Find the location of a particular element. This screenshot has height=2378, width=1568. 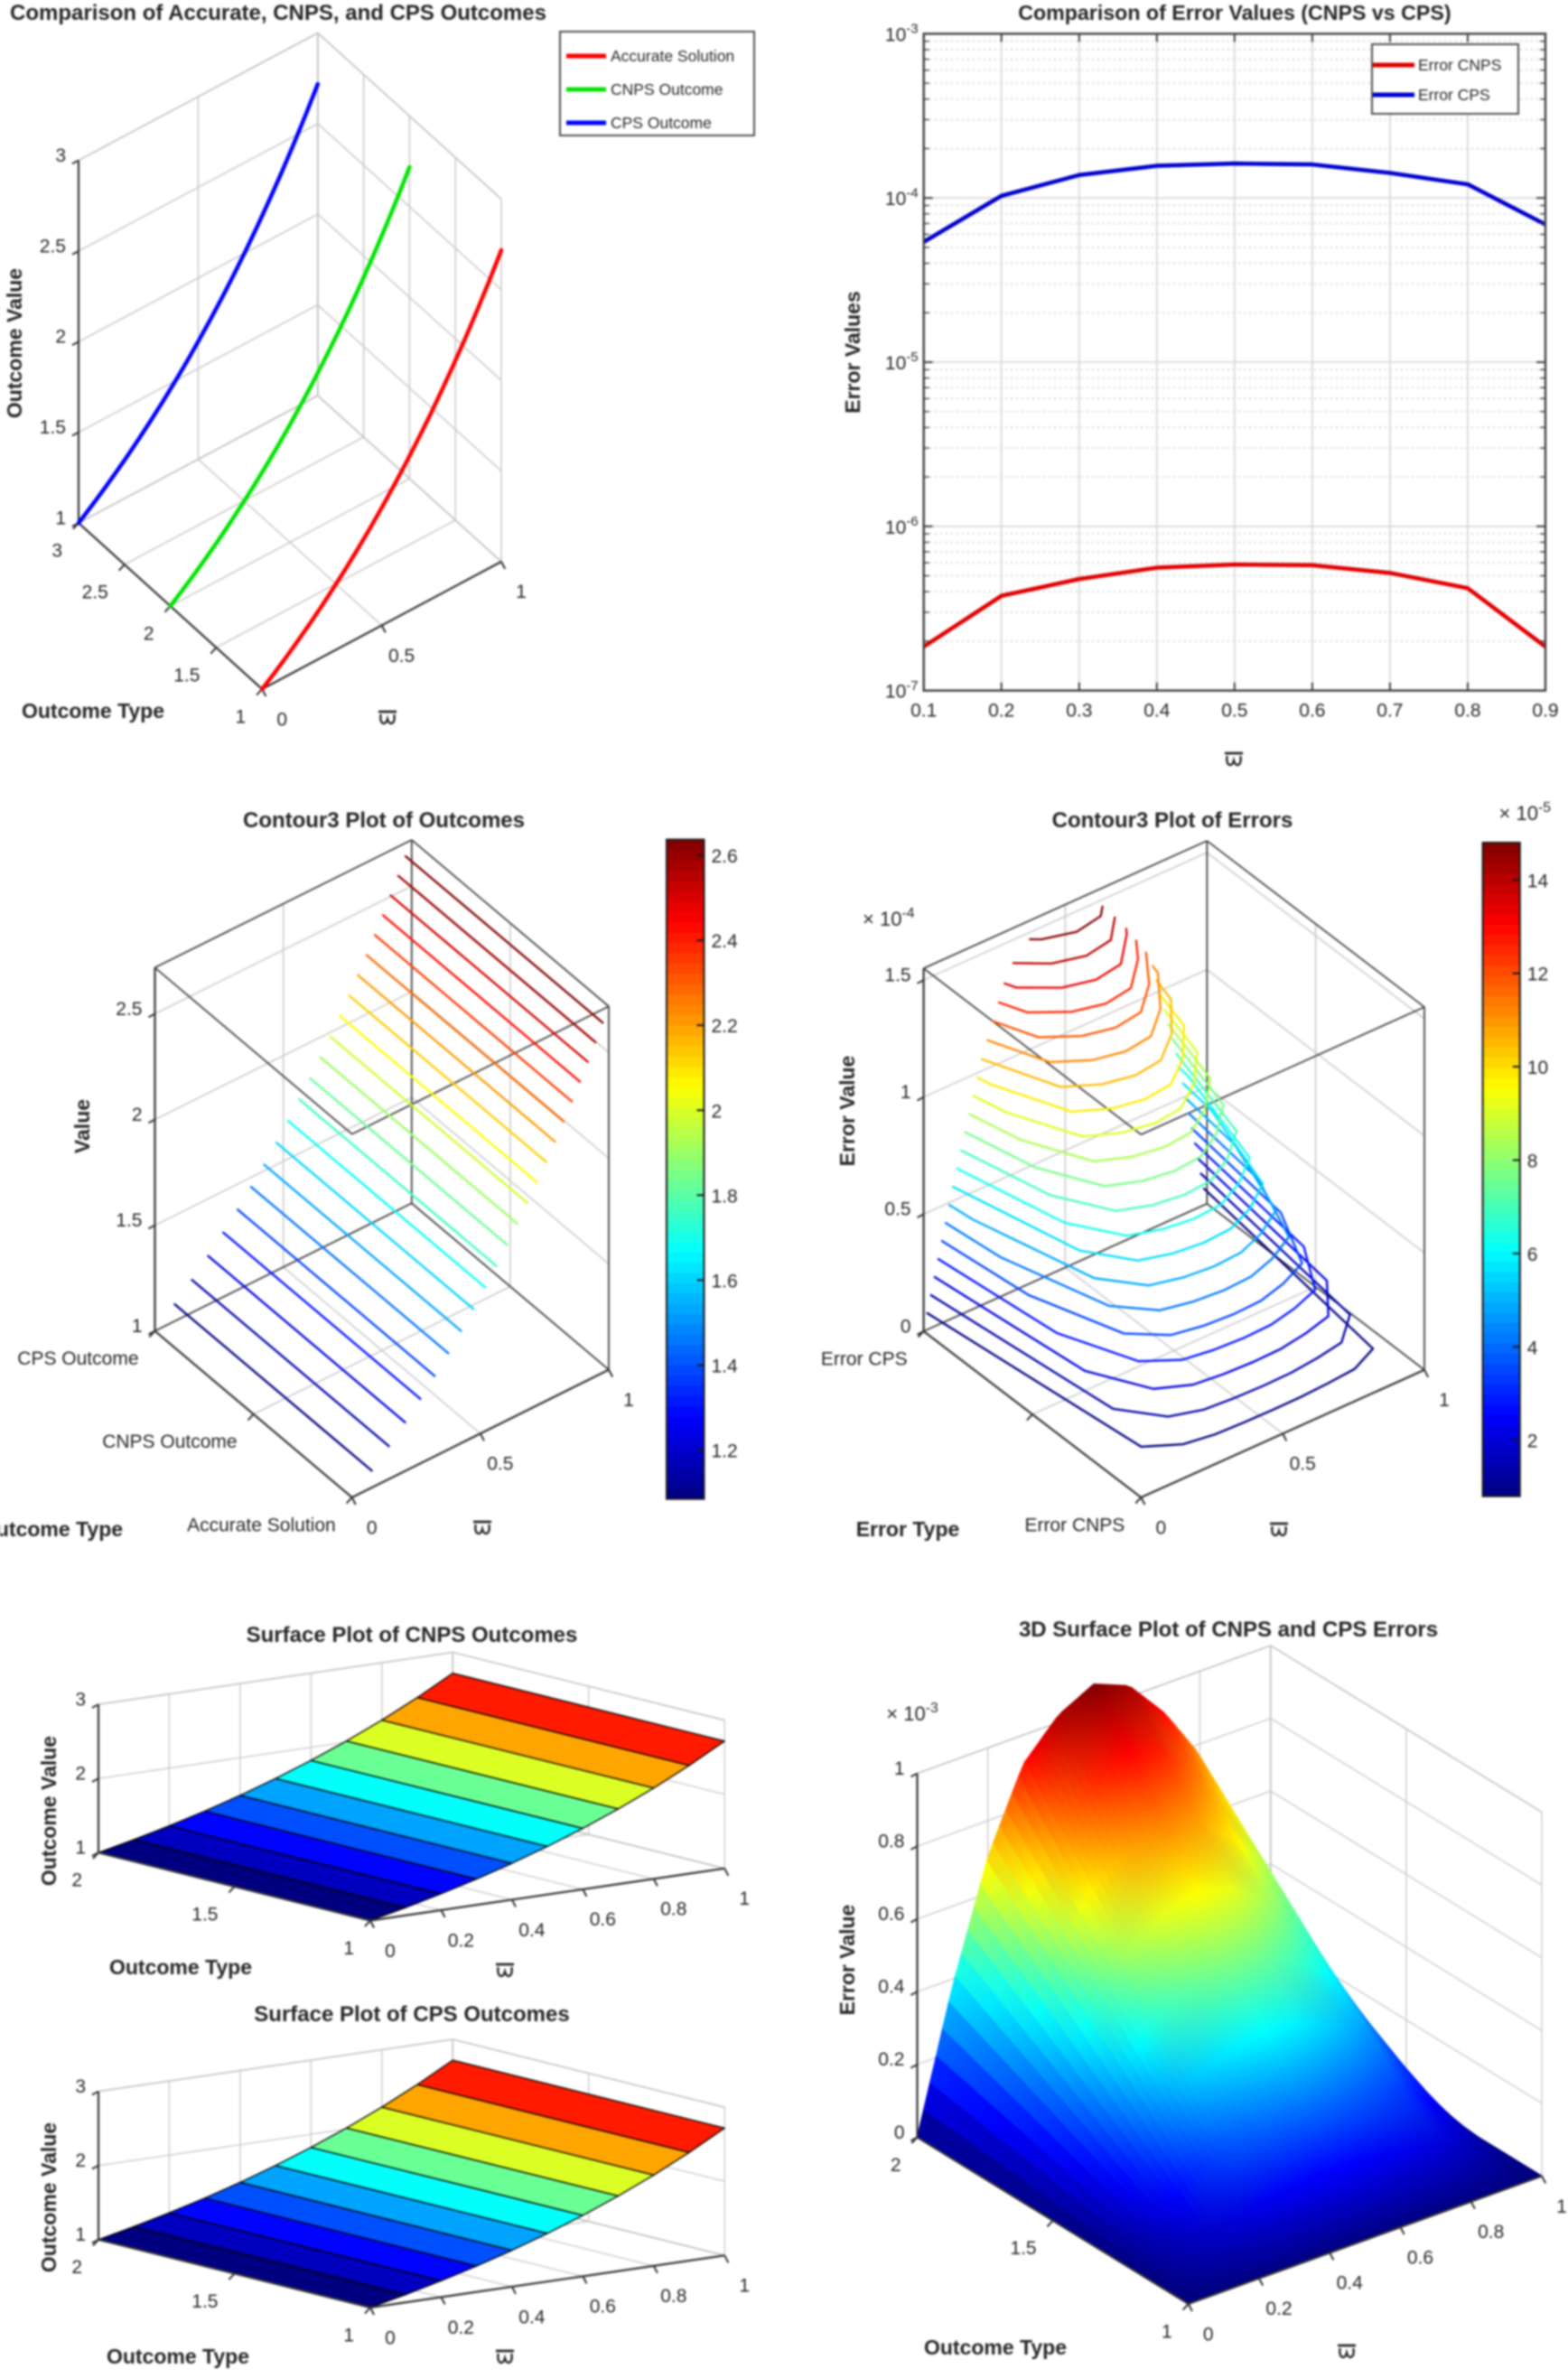

svg-text: 0.3 is located at coordinates (1079, 711).